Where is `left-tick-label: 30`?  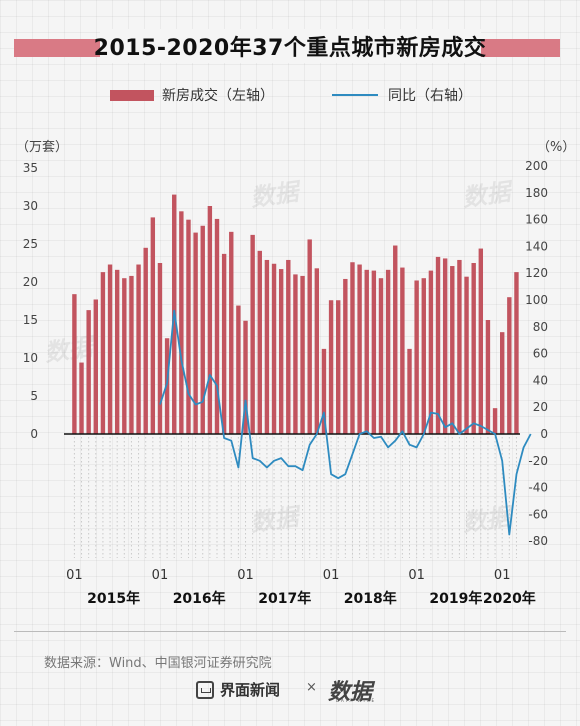
left-tick-label: 30 is located at coordinates (30, 206).